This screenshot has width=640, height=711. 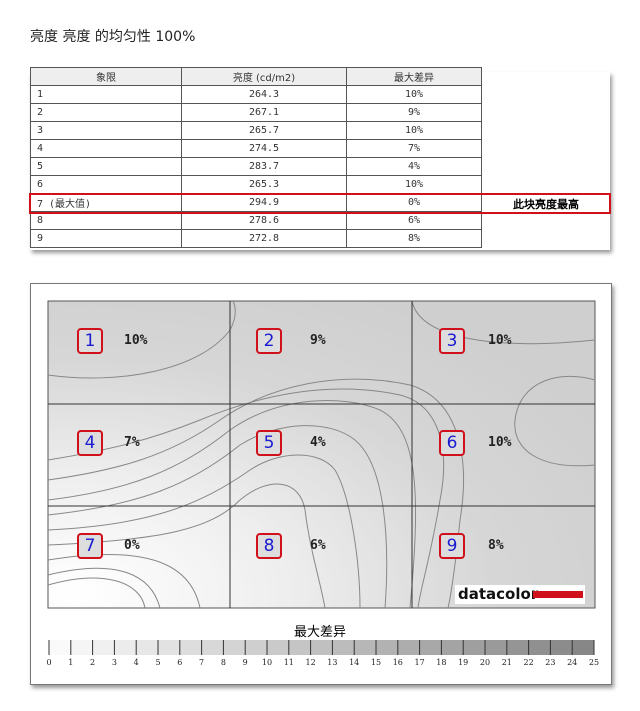 I want to click on difference-cell: 8%, so click(x=414, y=238).